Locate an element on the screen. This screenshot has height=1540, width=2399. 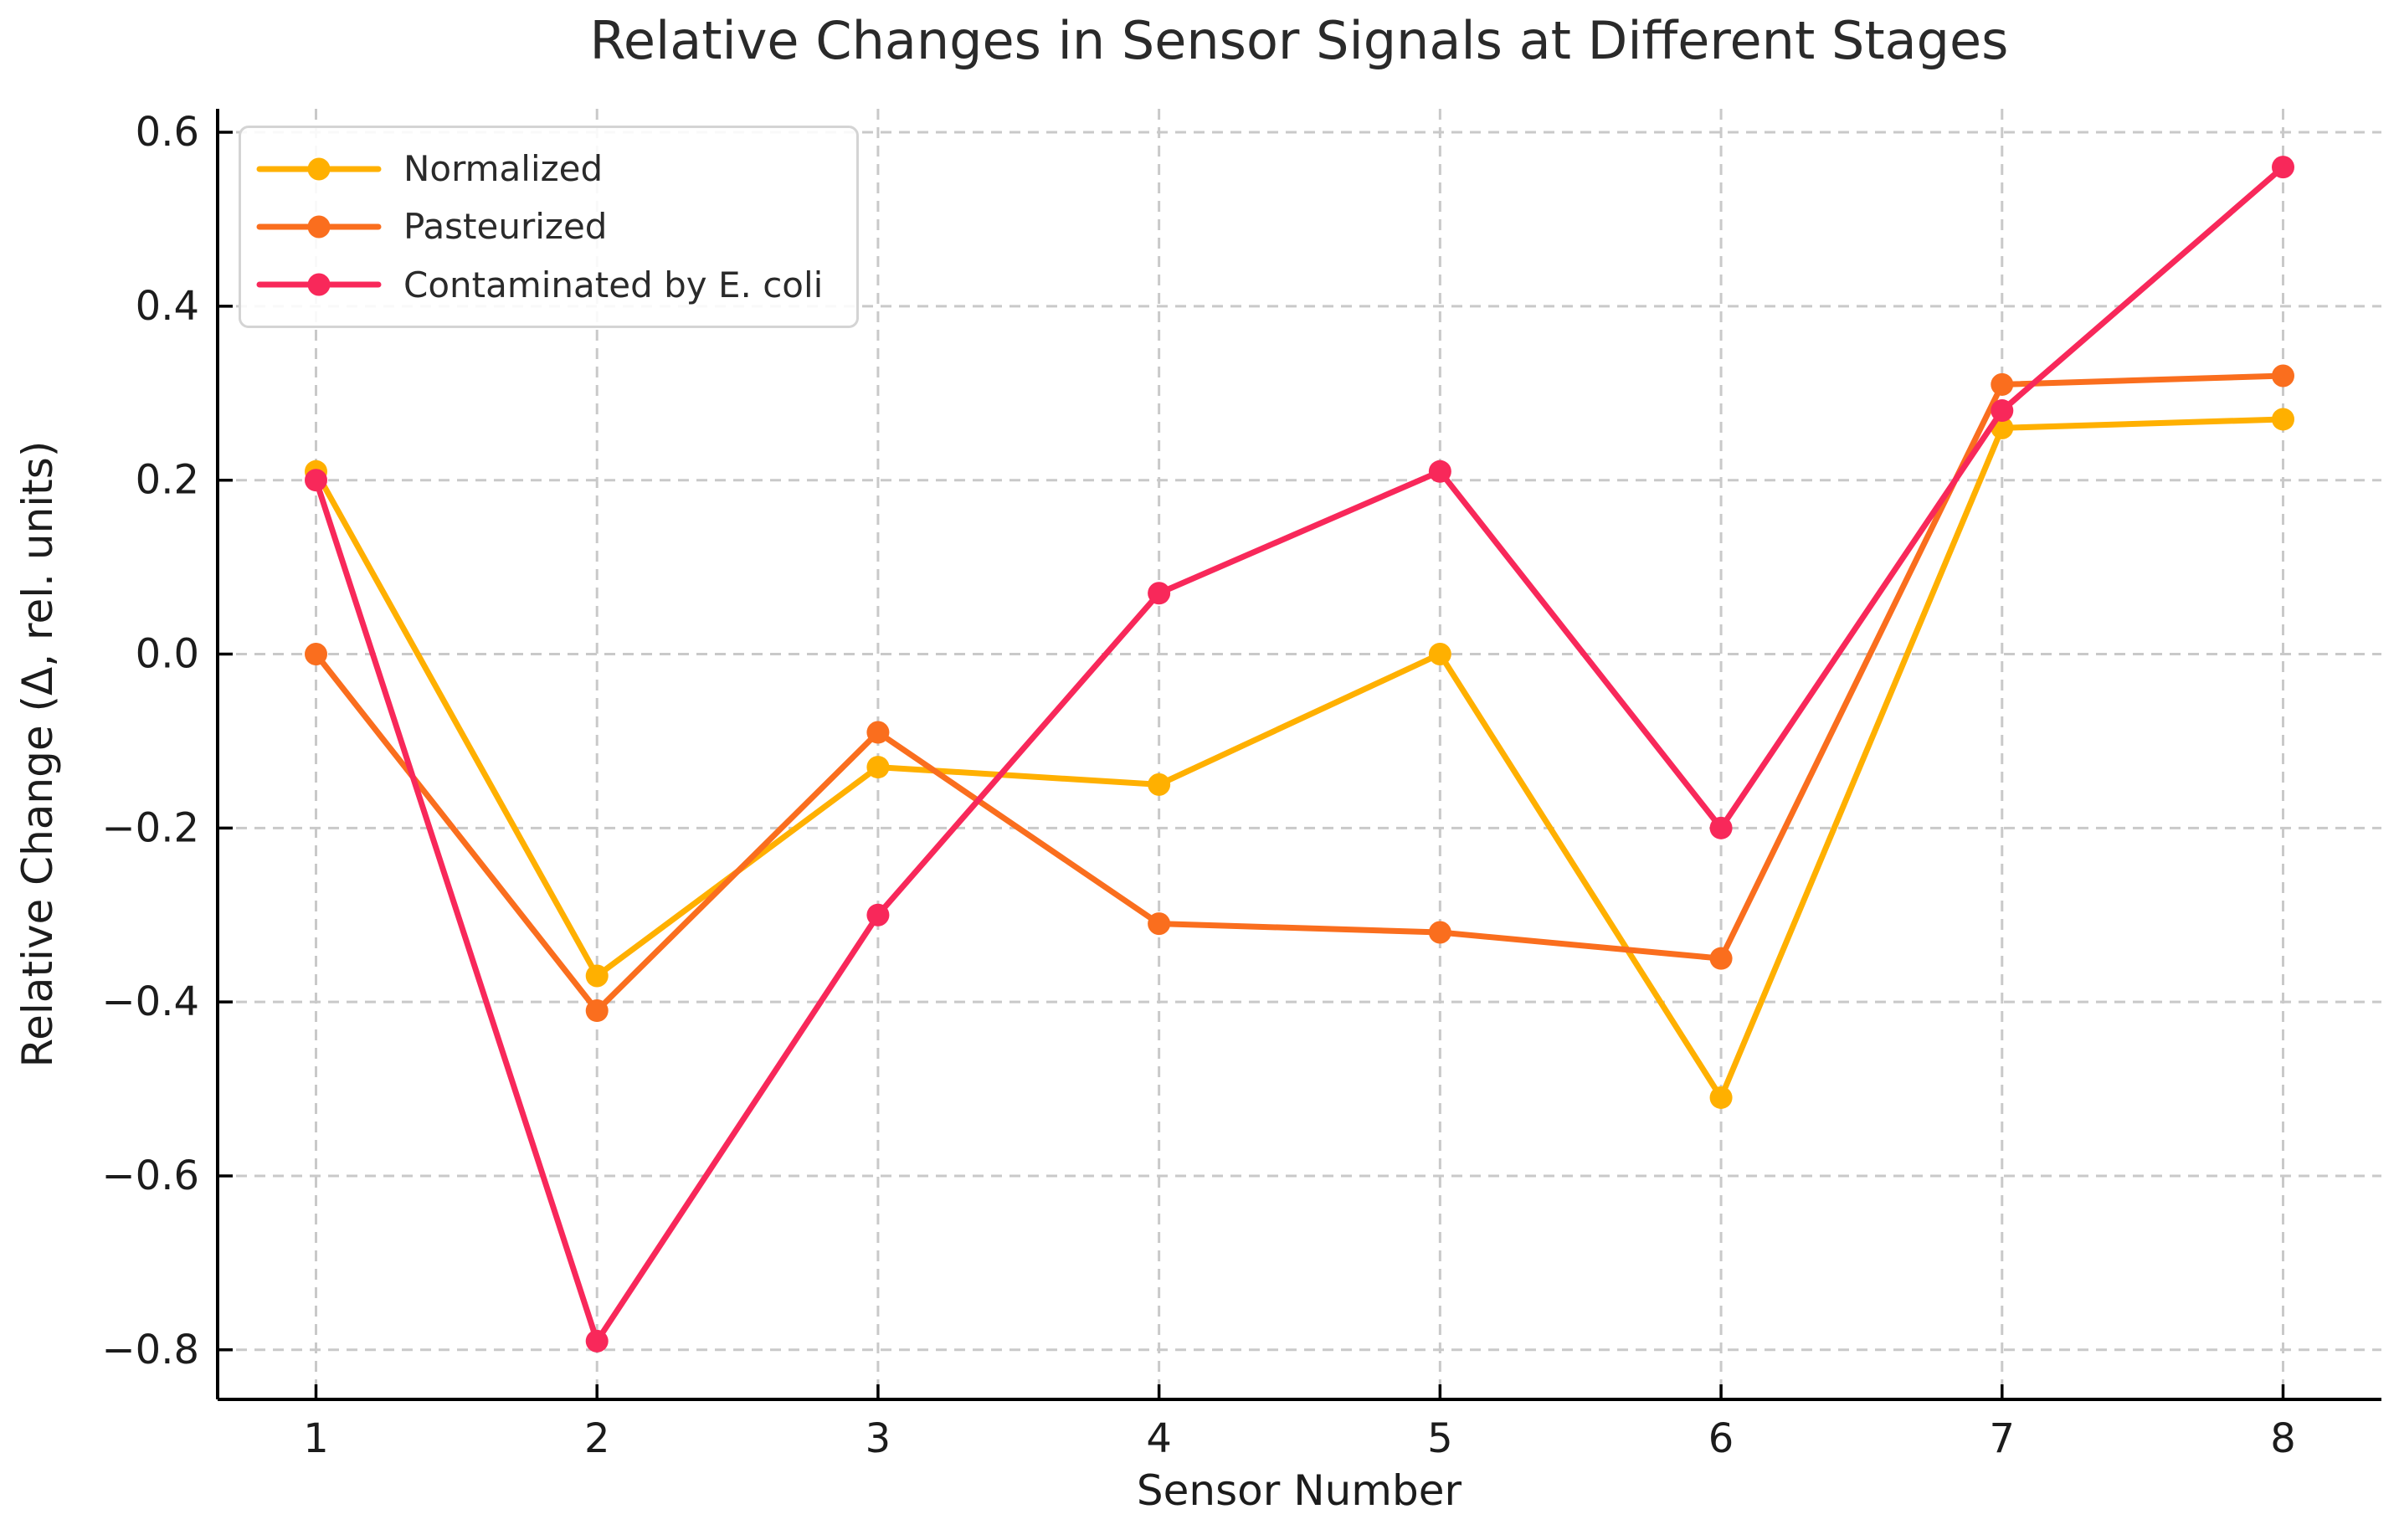
y-tick-label: −0.6 is located at coordinates (150, 1175).